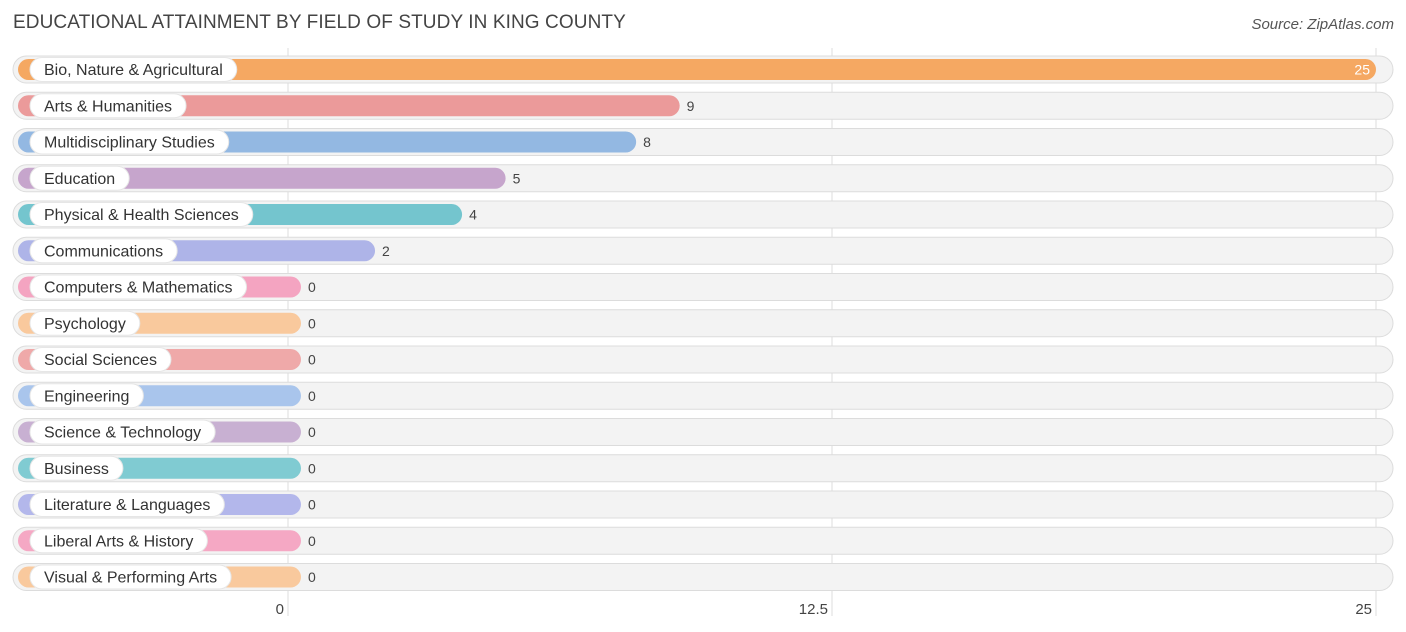  I want to click on x-tick-label: 0, so click(280, 609).